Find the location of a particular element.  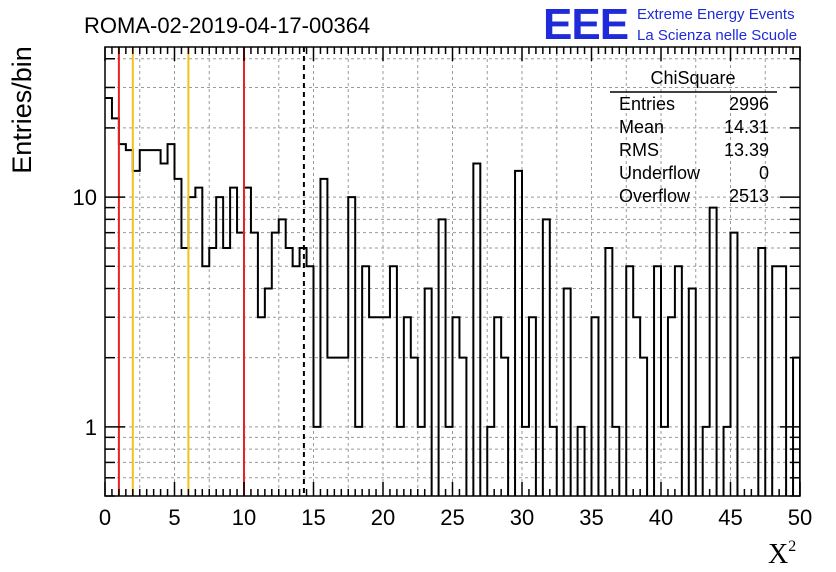

stats-title: ChiSquare is located at coordinates (692, 78).